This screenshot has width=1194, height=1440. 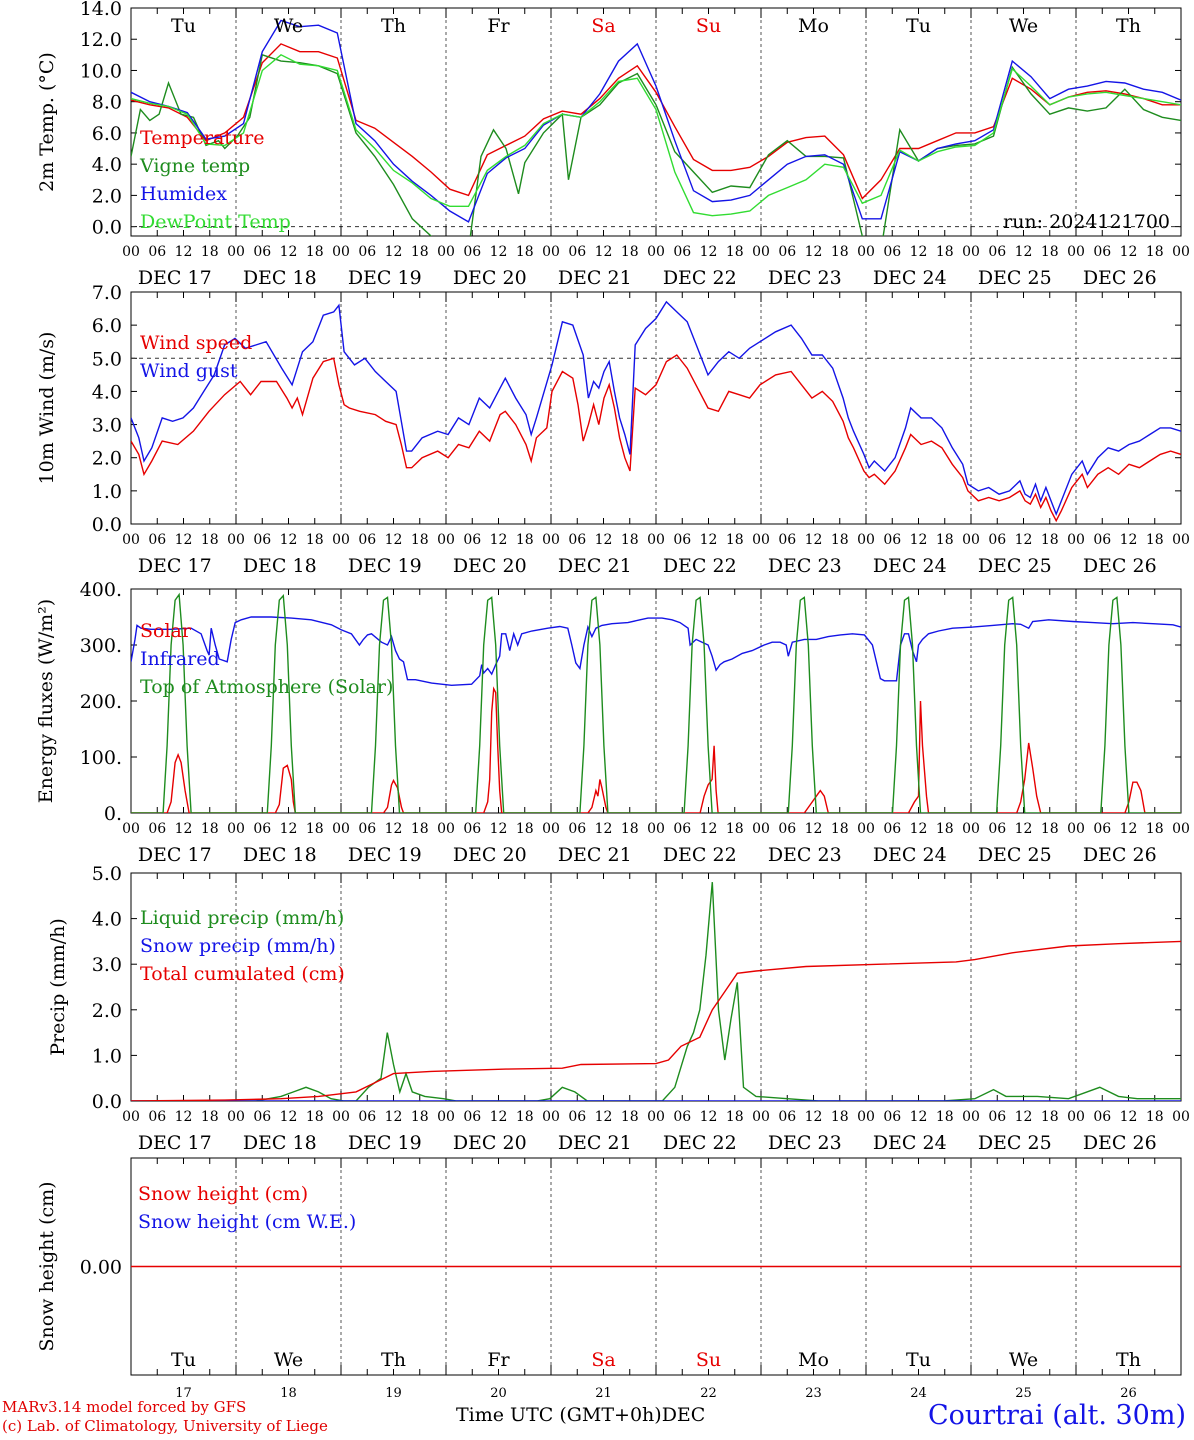 I want to click on y-tick-label: 0., so click(x=113, y=814).